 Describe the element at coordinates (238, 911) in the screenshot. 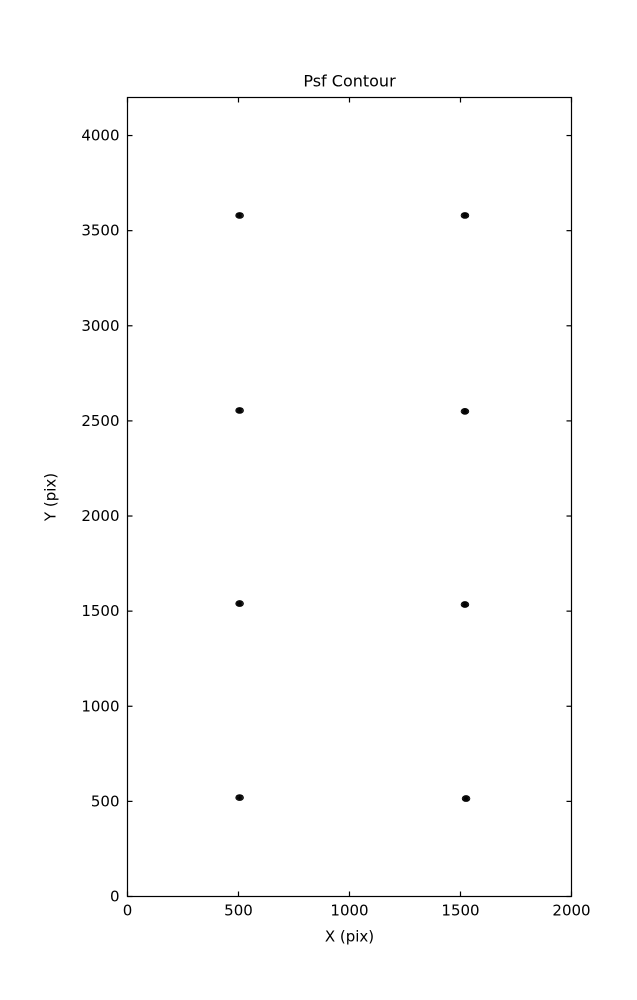

I see `x-tick-label: 500` at that location.